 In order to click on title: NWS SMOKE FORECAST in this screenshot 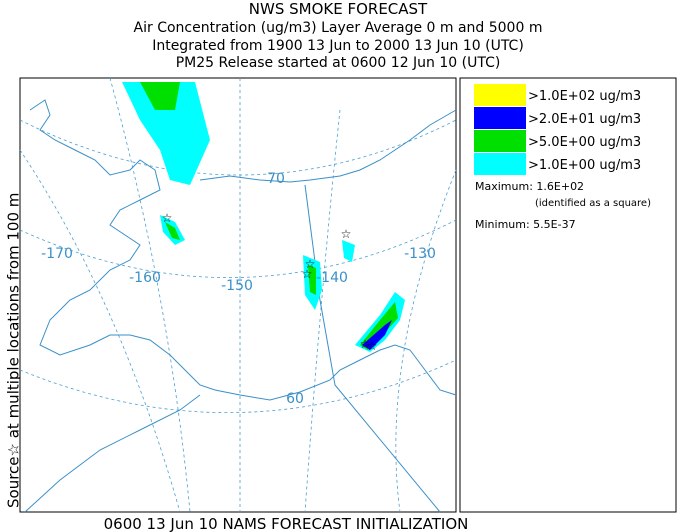, I will do `click(338, 9)`.